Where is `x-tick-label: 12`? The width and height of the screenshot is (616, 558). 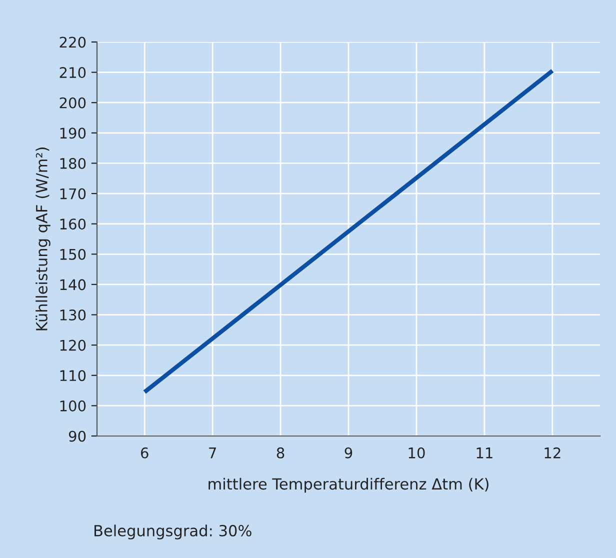 x-tick-label: 12 is located at coordinates (552, 452).